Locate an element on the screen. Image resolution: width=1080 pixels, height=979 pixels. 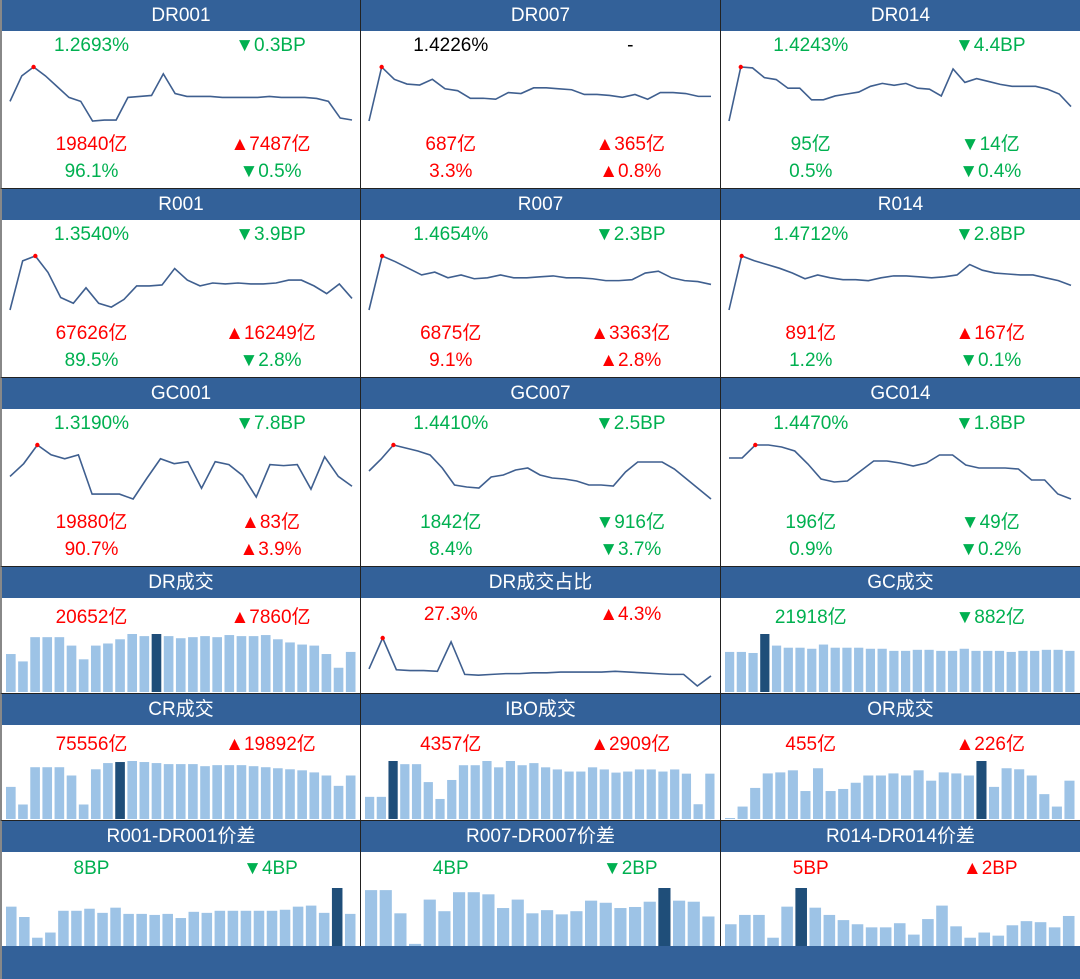
panel-dr: DR成交占比 27.3% ▲4.3% is located at coordinates (540, 630).